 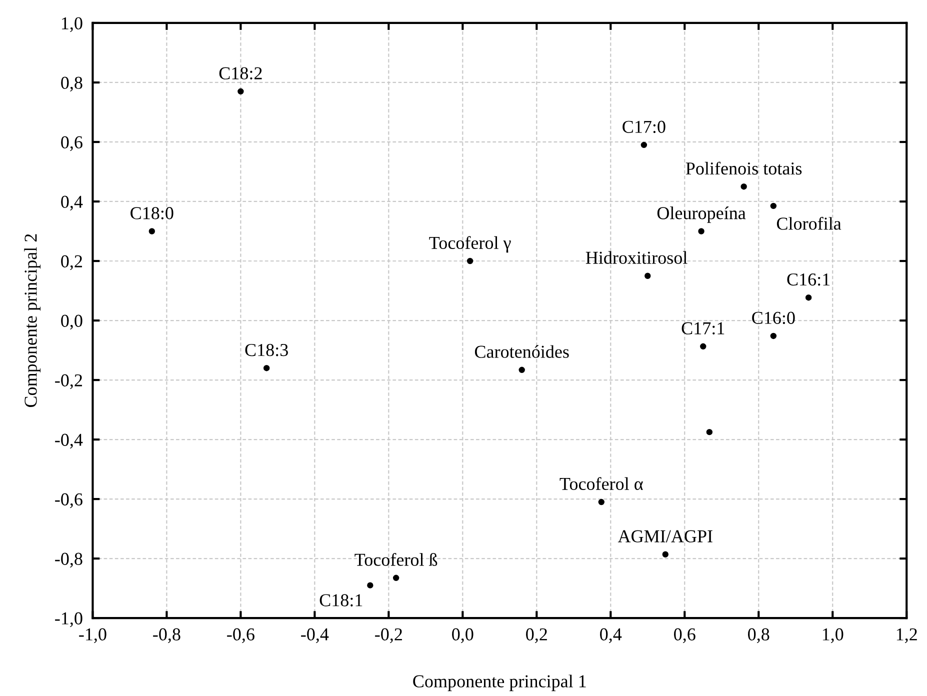 What do you see at coordinates (773, 318) in the screenshot?
I see `annotation: C16:0` at bounding box center [773, 318].